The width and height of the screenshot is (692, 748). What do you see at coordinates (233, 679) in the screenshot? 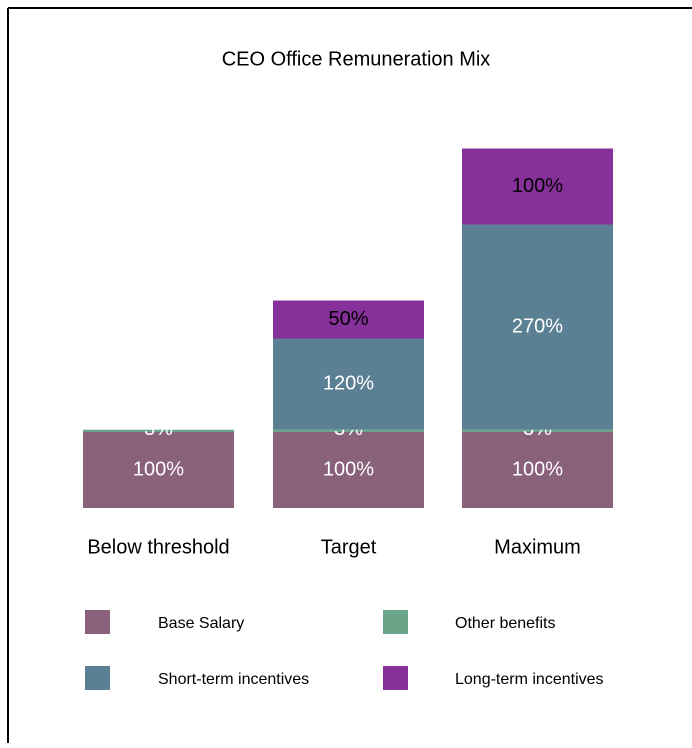
I see `legend-label: Short-term incentives` at bounding box center [233, 679].